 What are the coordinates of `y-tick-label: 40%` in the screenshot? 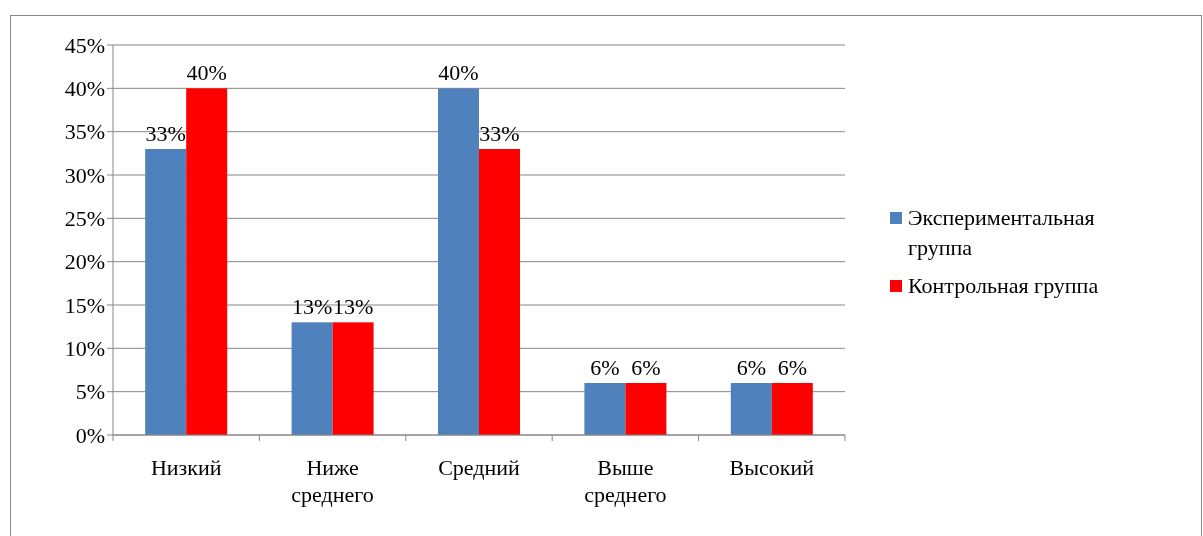 It's located at (84, 89).